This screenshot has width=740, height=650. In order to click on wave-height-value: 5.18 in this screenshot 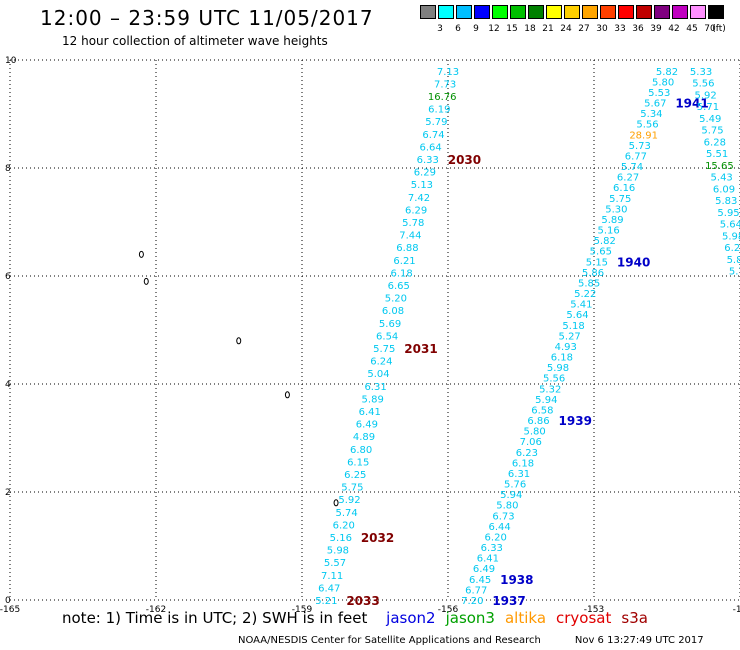, I will do `click(573, 326)`.